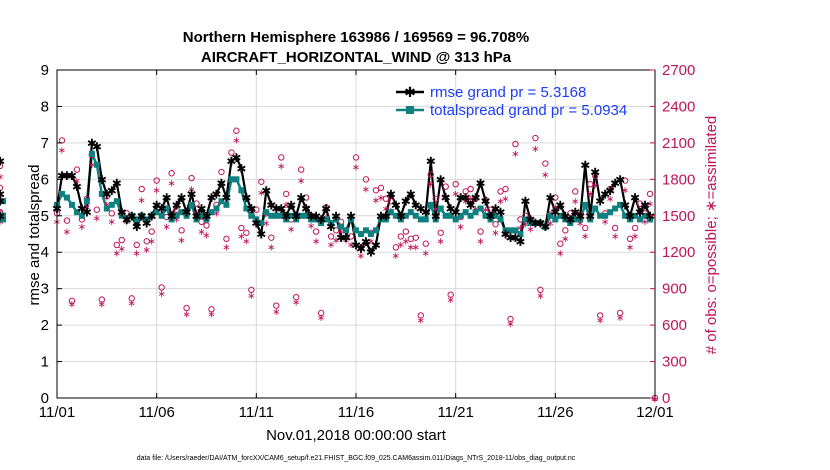  Describe the element at coordinates (45, 143) in the screenshot. I see `y-tick-label-left: 7` at that location.